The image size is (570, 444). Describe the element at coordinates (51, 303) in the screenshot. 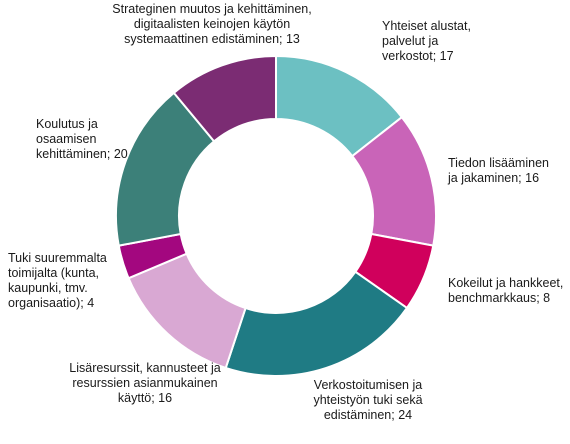

I see `label-line: organisaatio); 4` at that location.